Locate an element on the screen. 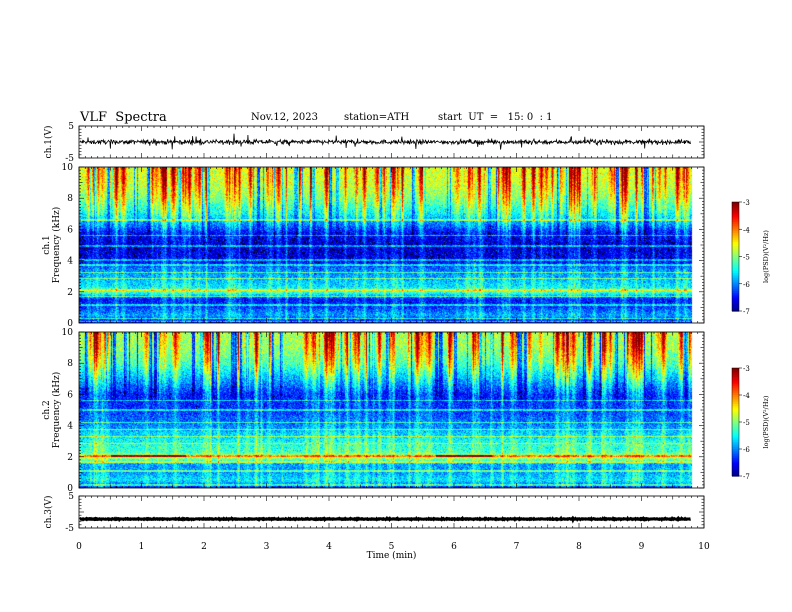 The image size is (792, 612). xtick-label: 1 is located at coordinates (142, 547).